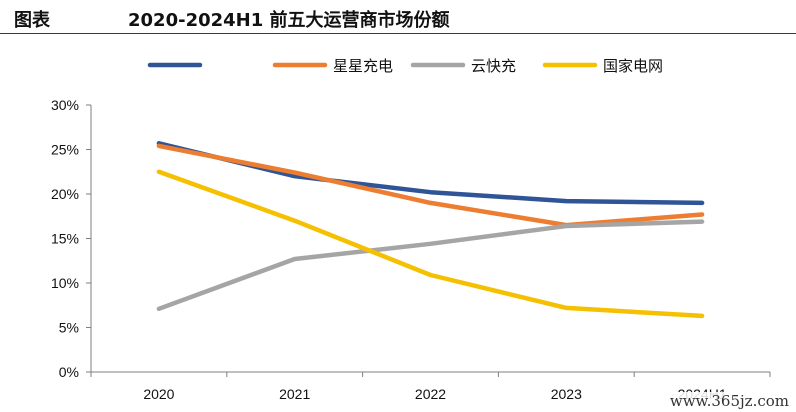  Describe the element at coordinates (363, 66) in the screenshot. I see `legend-label-2: 星星充电` at that location.